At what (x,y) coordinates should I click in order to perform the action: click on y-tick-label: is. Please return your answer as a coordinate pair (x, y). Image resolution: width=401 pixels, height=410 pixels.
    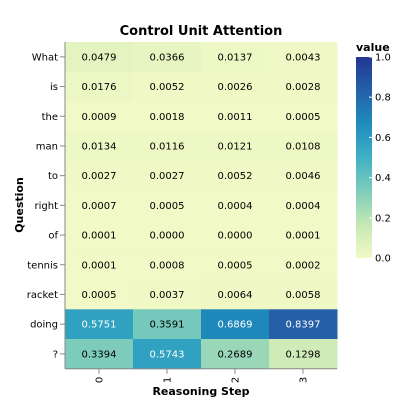
    Looking at the image, I should click on (54, 87).